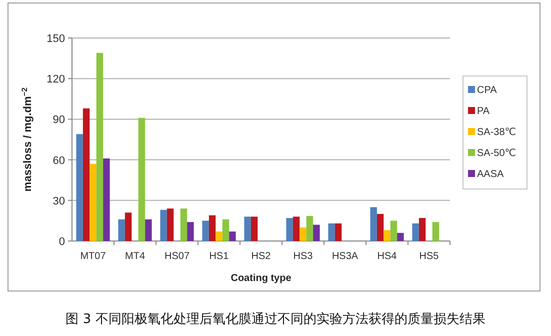 This screenshot has height=336, width=551. Describe the element at coordinates (261, 256) in the screenshot. I see `x-tick-label: HS2` at that location.